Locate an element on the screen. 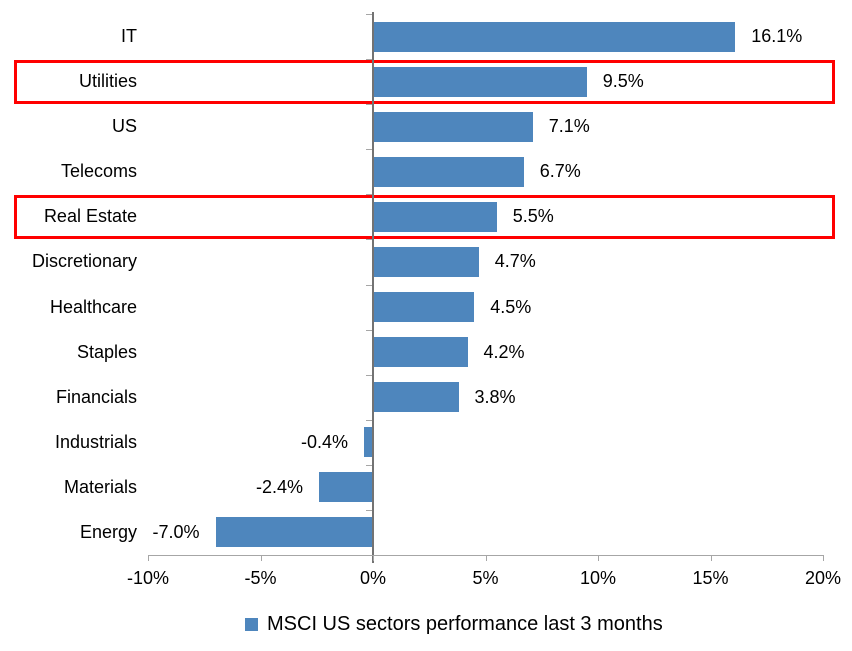 Image resolution: width=852 pixels, height=651 pixels. value-label: -7.0% is located at coordinates (176, 531).